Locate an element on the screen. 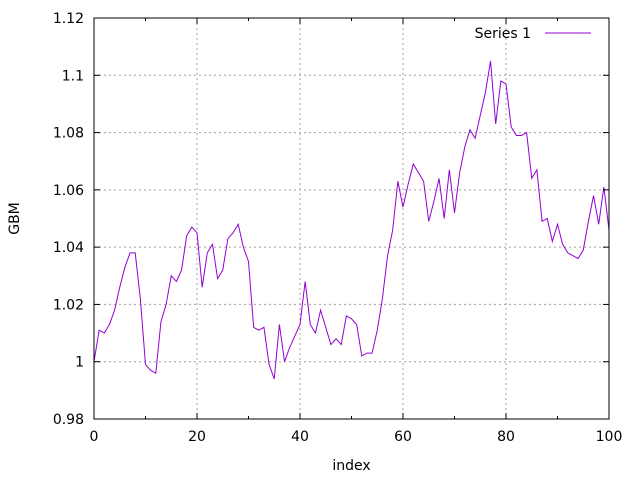  x-tick-label: 20 is located at coordinates (197, 437).